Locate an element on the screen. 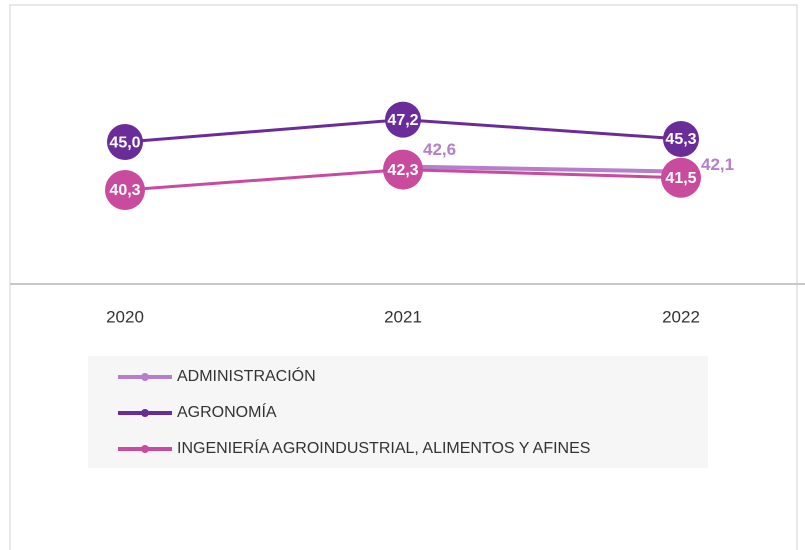 The width and height of the screenshot is (805, 550). legend-label: AGRONOMÍA is located at coordinates (227, 411).